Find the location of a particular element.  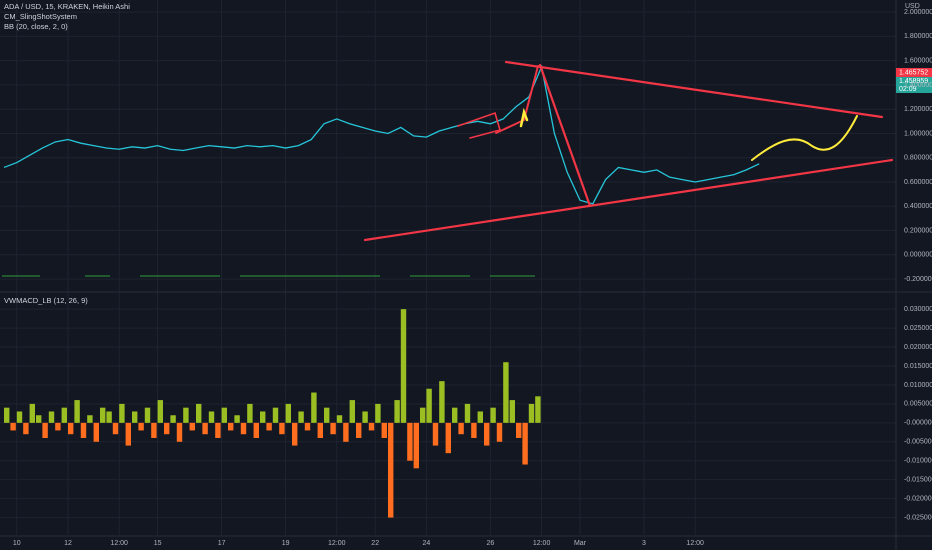

y-tick-label: 2.000000 is located at coordinates (918, 12).